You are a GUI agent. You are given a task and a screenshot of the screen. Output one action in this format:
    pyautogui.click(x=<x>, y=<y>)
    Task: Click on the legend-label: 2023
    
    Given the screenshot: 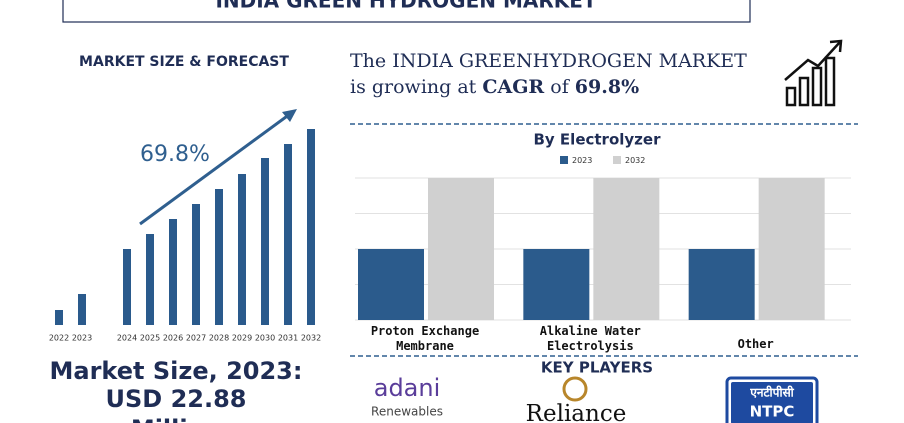 What is the action you would take?
    pyautogui.click(x=582, y=160)
    